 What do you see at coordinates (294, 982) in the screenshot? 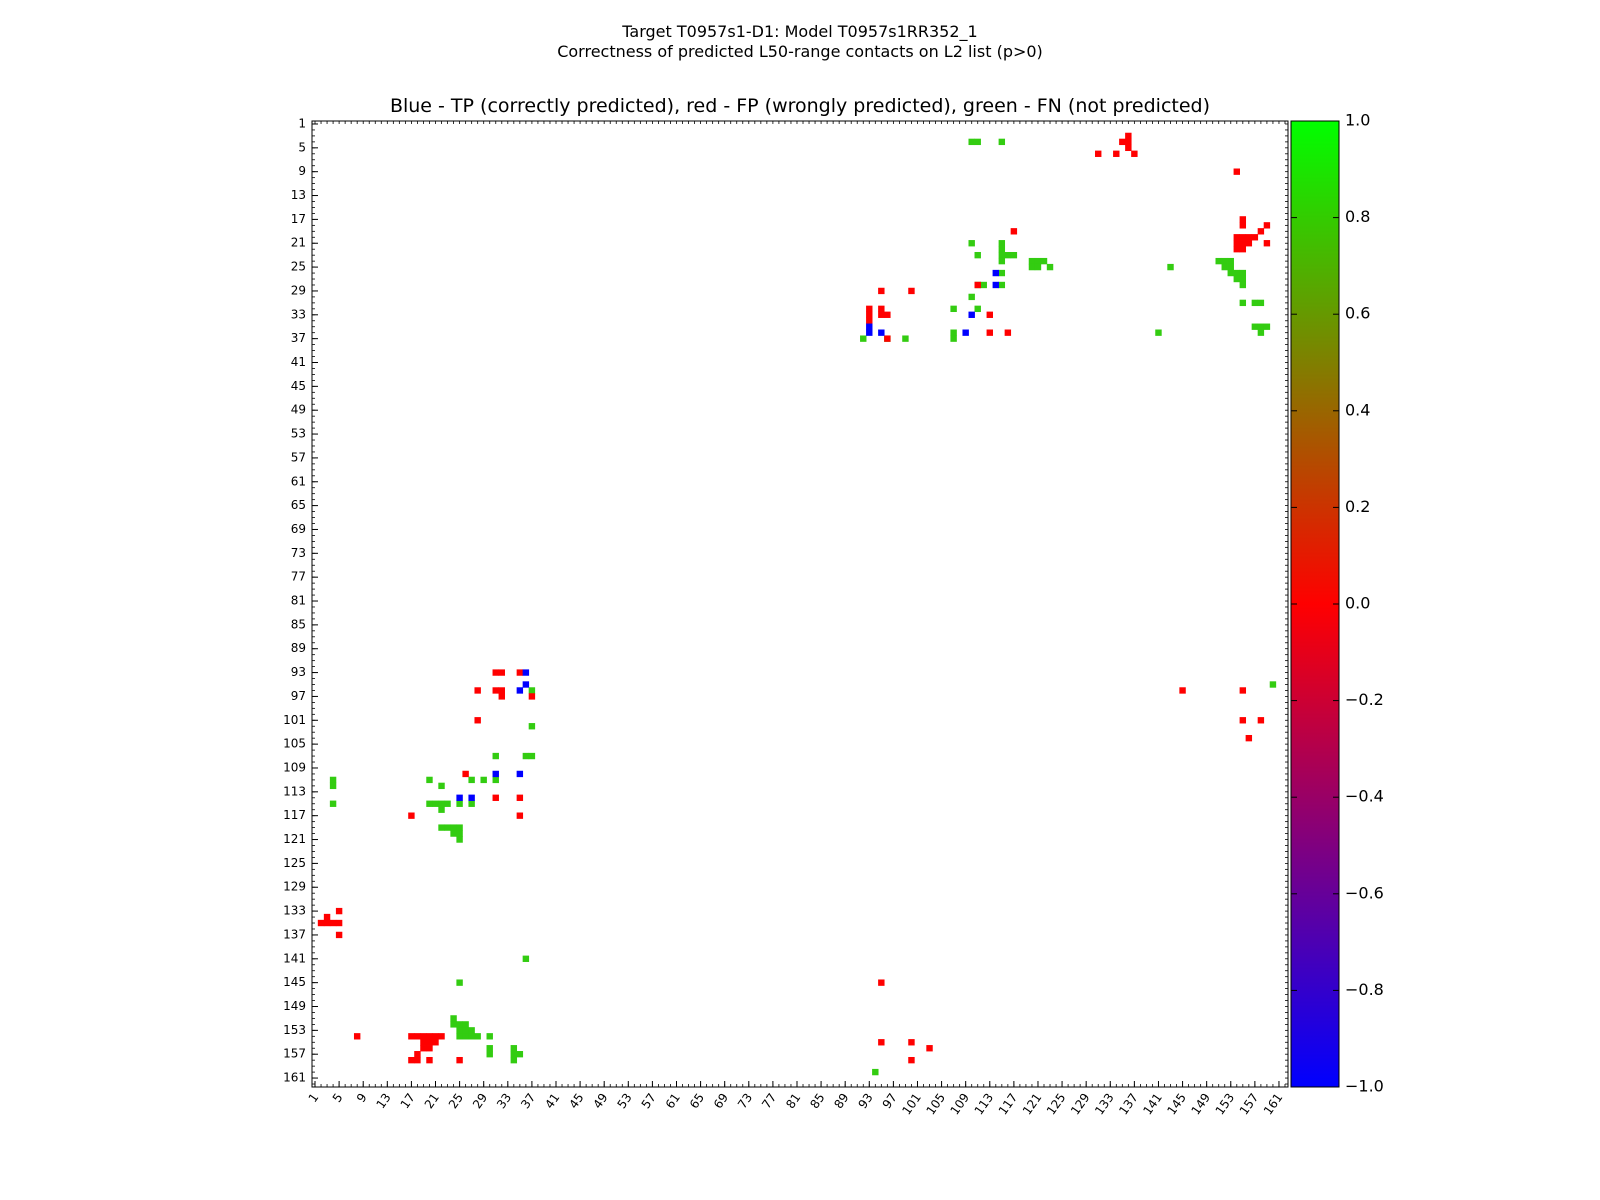
I see `y-tick-label: 145` at bounding box center [294, 982].